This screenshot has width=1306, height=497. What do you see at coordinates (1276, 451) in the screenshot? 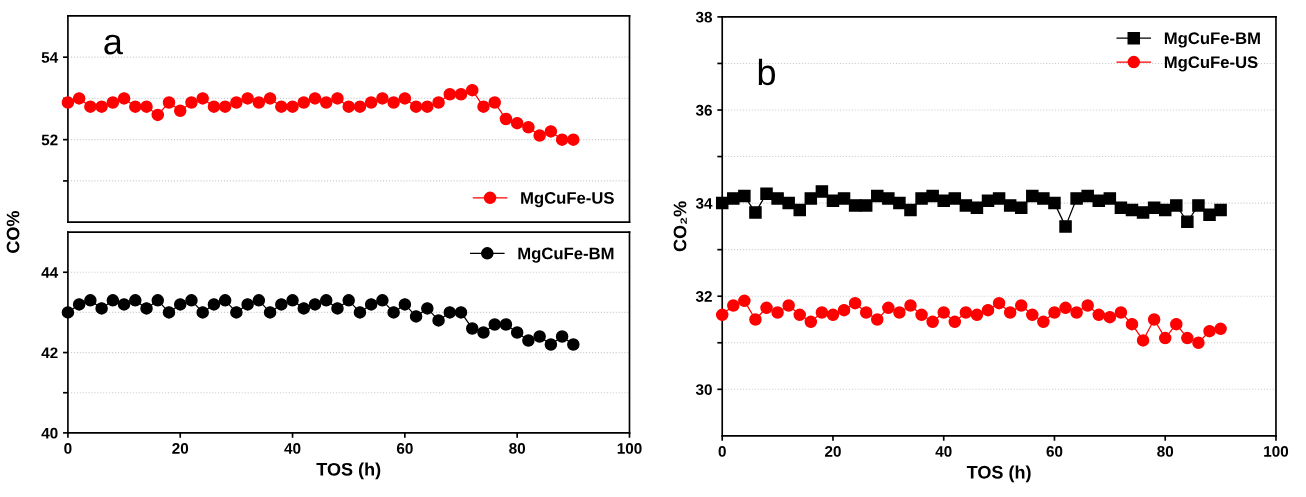
I see `x-tick-label: 100` at bounding box center [1276, 451].